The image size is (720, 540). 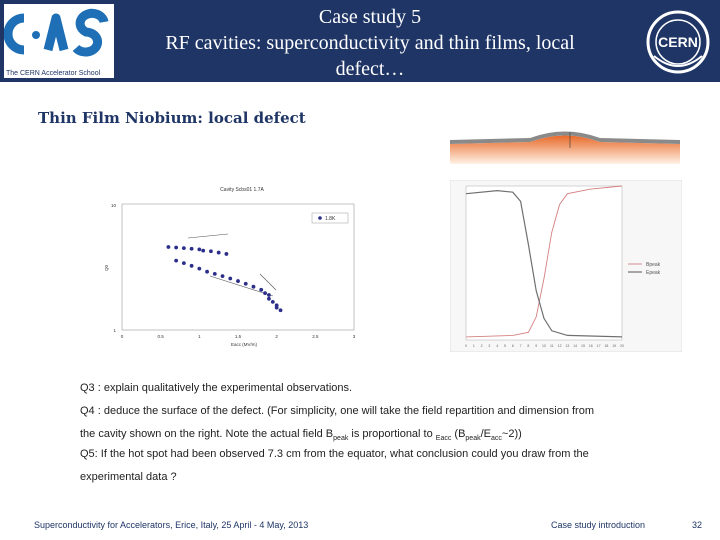 I want to click on chart-right-legend-epeak: Epeak, so click(x=653, y=273).